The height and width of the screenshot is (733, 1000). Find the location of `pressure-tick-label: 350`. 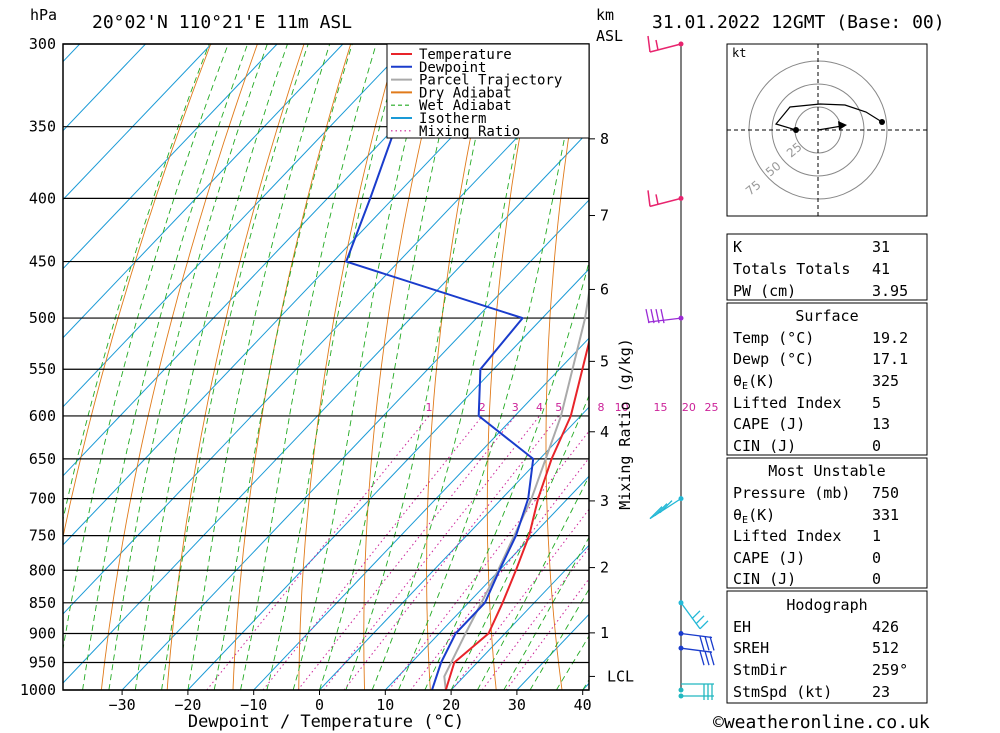

pressure-tick-label: 350 is located at coordinates (42, 127).